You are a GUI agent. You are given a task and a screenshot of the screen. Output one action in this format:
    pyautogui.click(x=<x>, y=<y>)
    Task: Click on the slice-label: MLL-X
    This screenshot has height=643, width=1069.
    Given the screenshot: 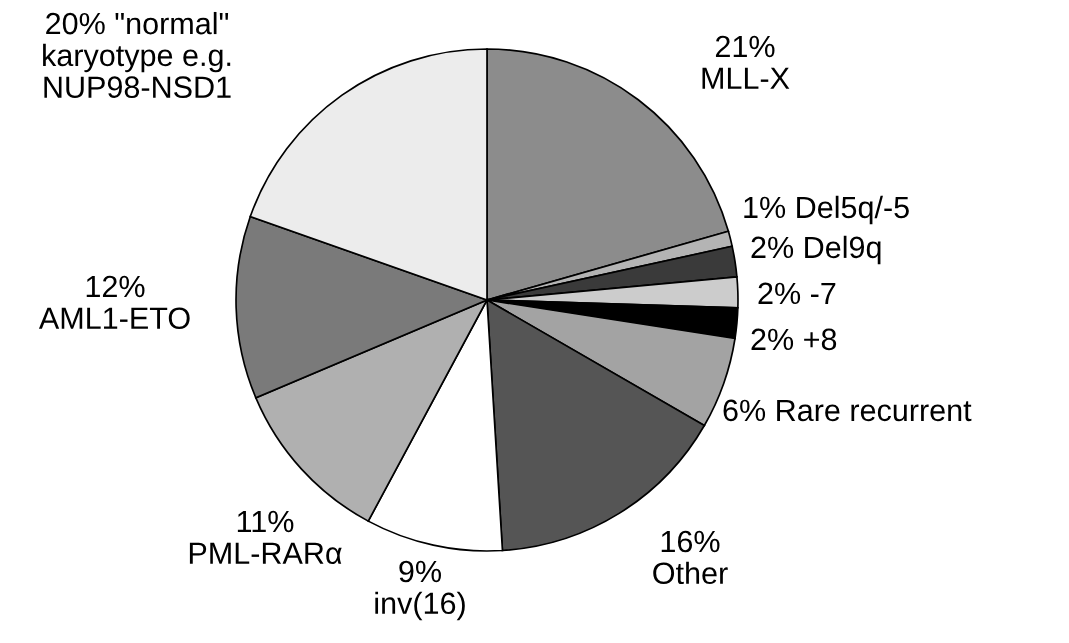 What is the action you would take?
    pyautogui.click(x=746, y=78)
    